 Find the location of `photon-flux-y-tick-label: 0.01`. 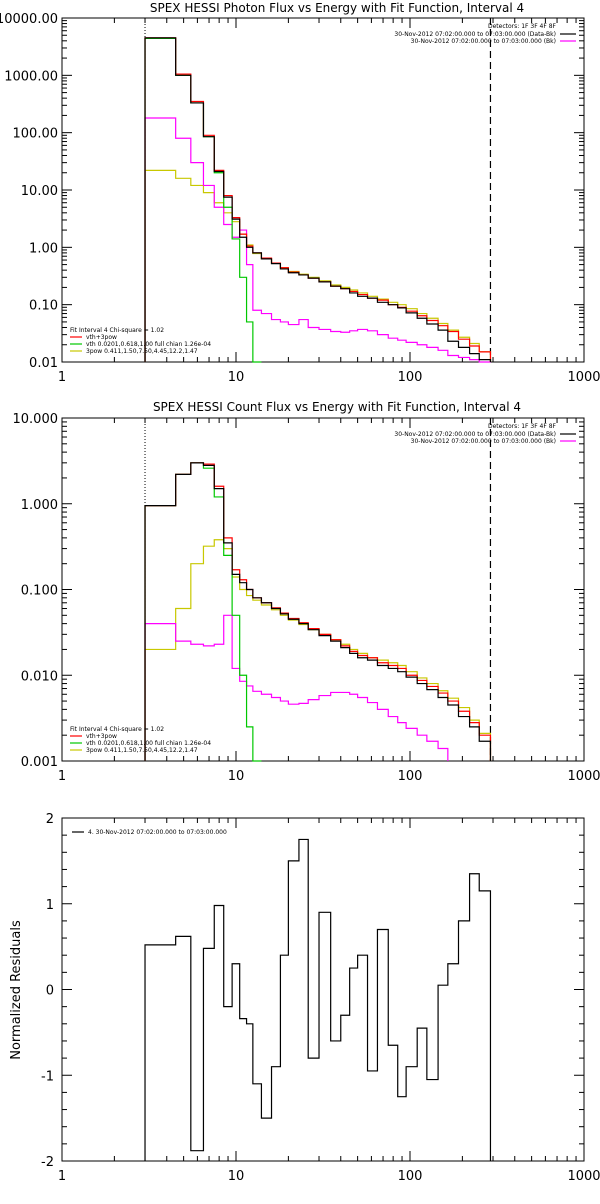

photon-flux-y-tick-label: 0.01 is located at coordinates (43, 363).